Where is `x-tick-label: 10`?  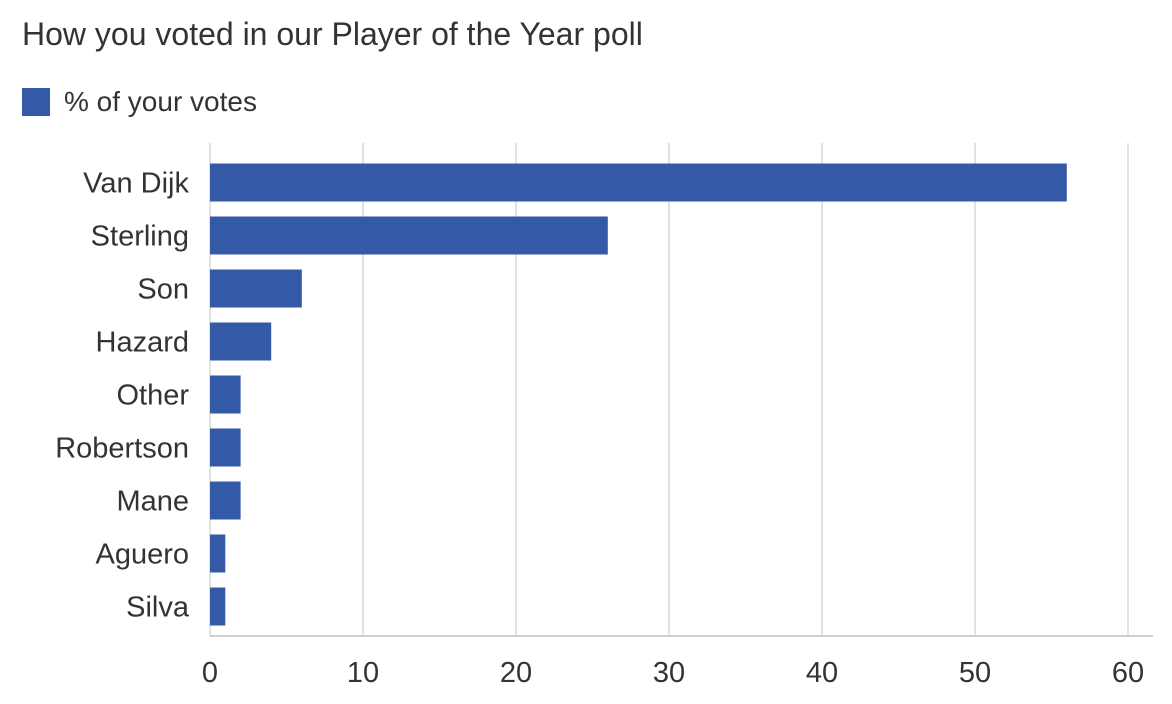
x-tick-label: 10 is located at coordinates (363, 673).